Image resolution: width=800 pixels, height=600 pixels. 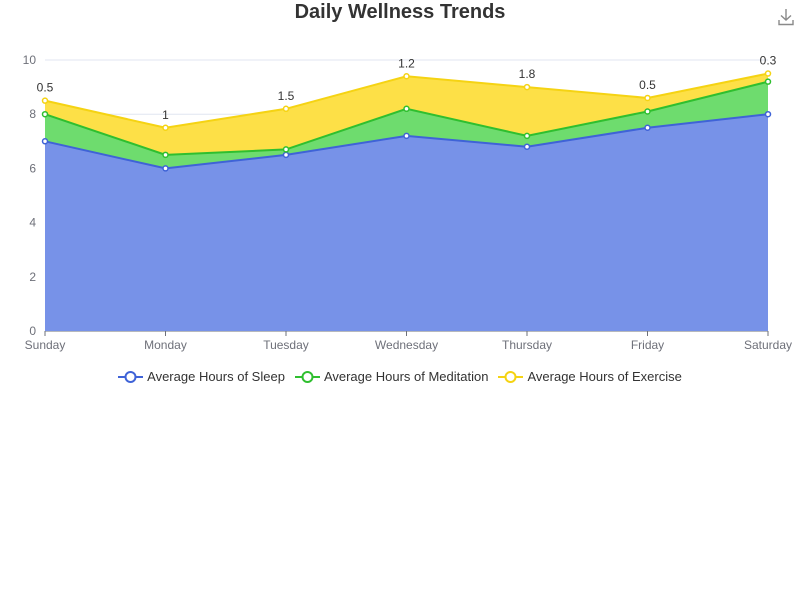 What do you see at coordinates (32, 114) in the screenshot?
I see `y-tick-label: 8` at bounding box center [32, 114].